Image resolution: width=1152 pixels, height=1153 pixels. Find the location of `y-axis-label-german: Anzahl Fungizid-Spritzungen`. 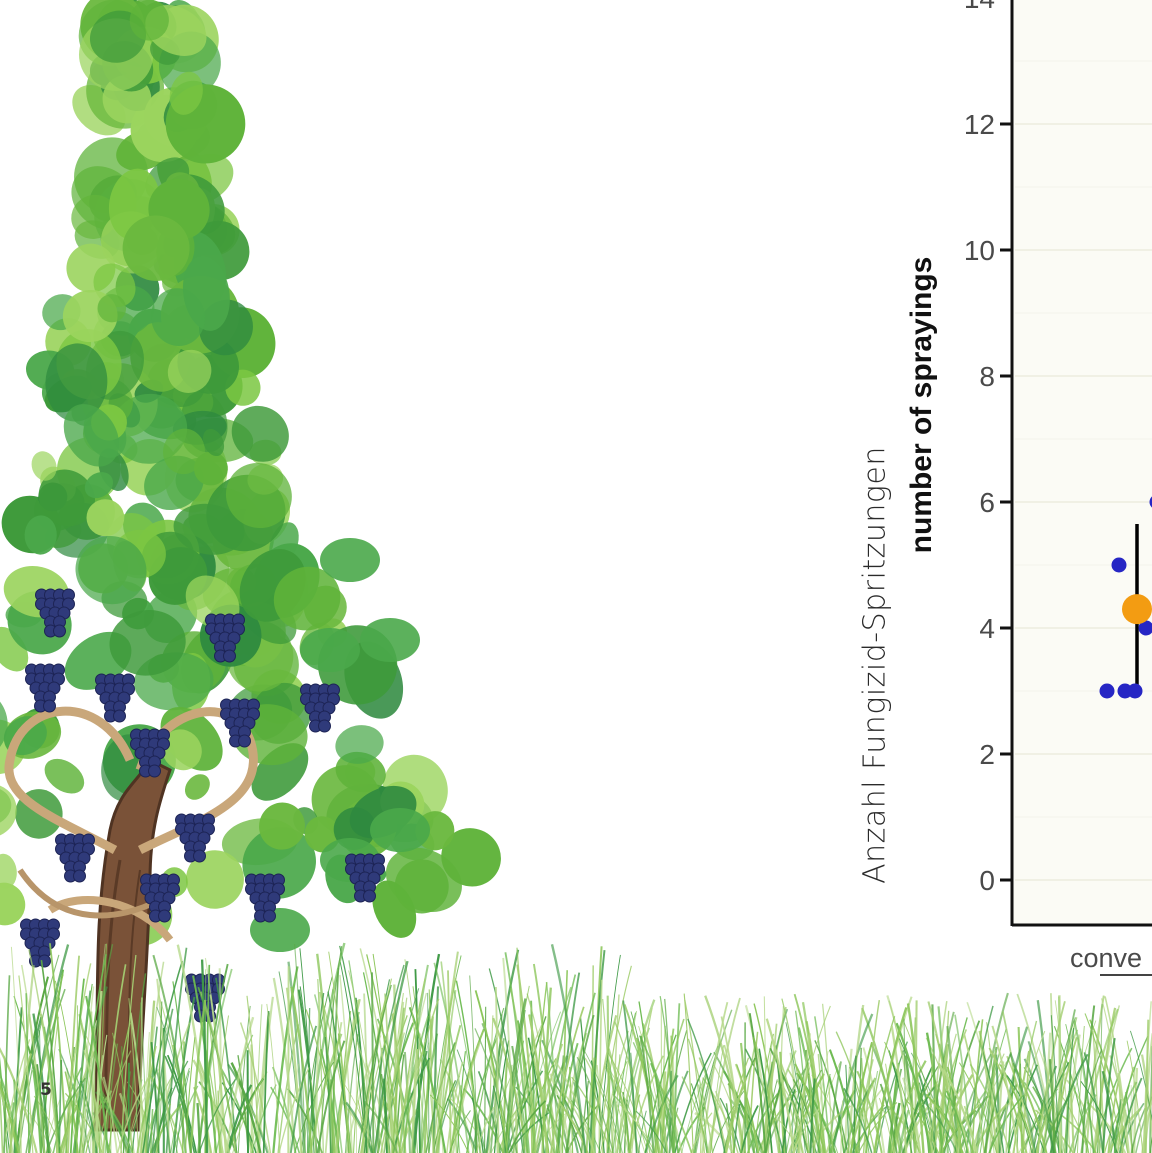

y-axis-label-german: Anzahl Fungizid-Spritzungen is located at coordinates (875, 665).